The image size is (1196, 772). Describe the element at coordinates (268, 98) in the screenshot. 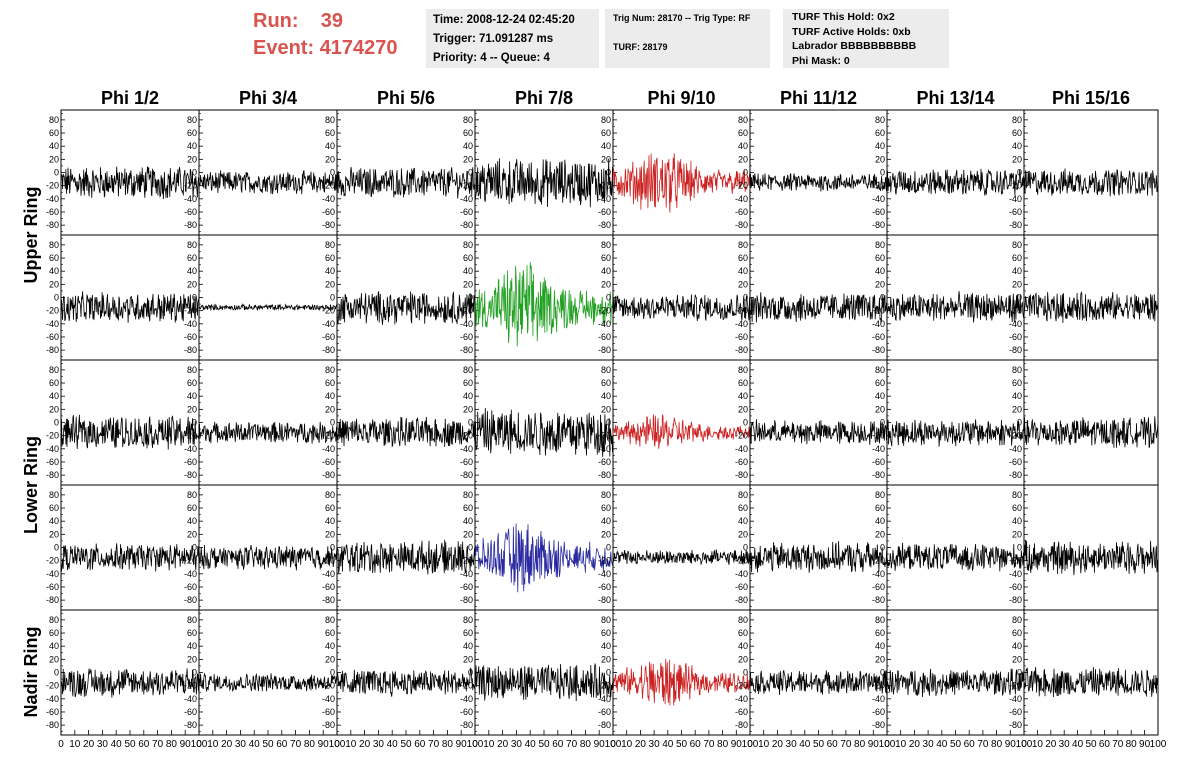

I see `column-header: Phi 3/4` at that location.